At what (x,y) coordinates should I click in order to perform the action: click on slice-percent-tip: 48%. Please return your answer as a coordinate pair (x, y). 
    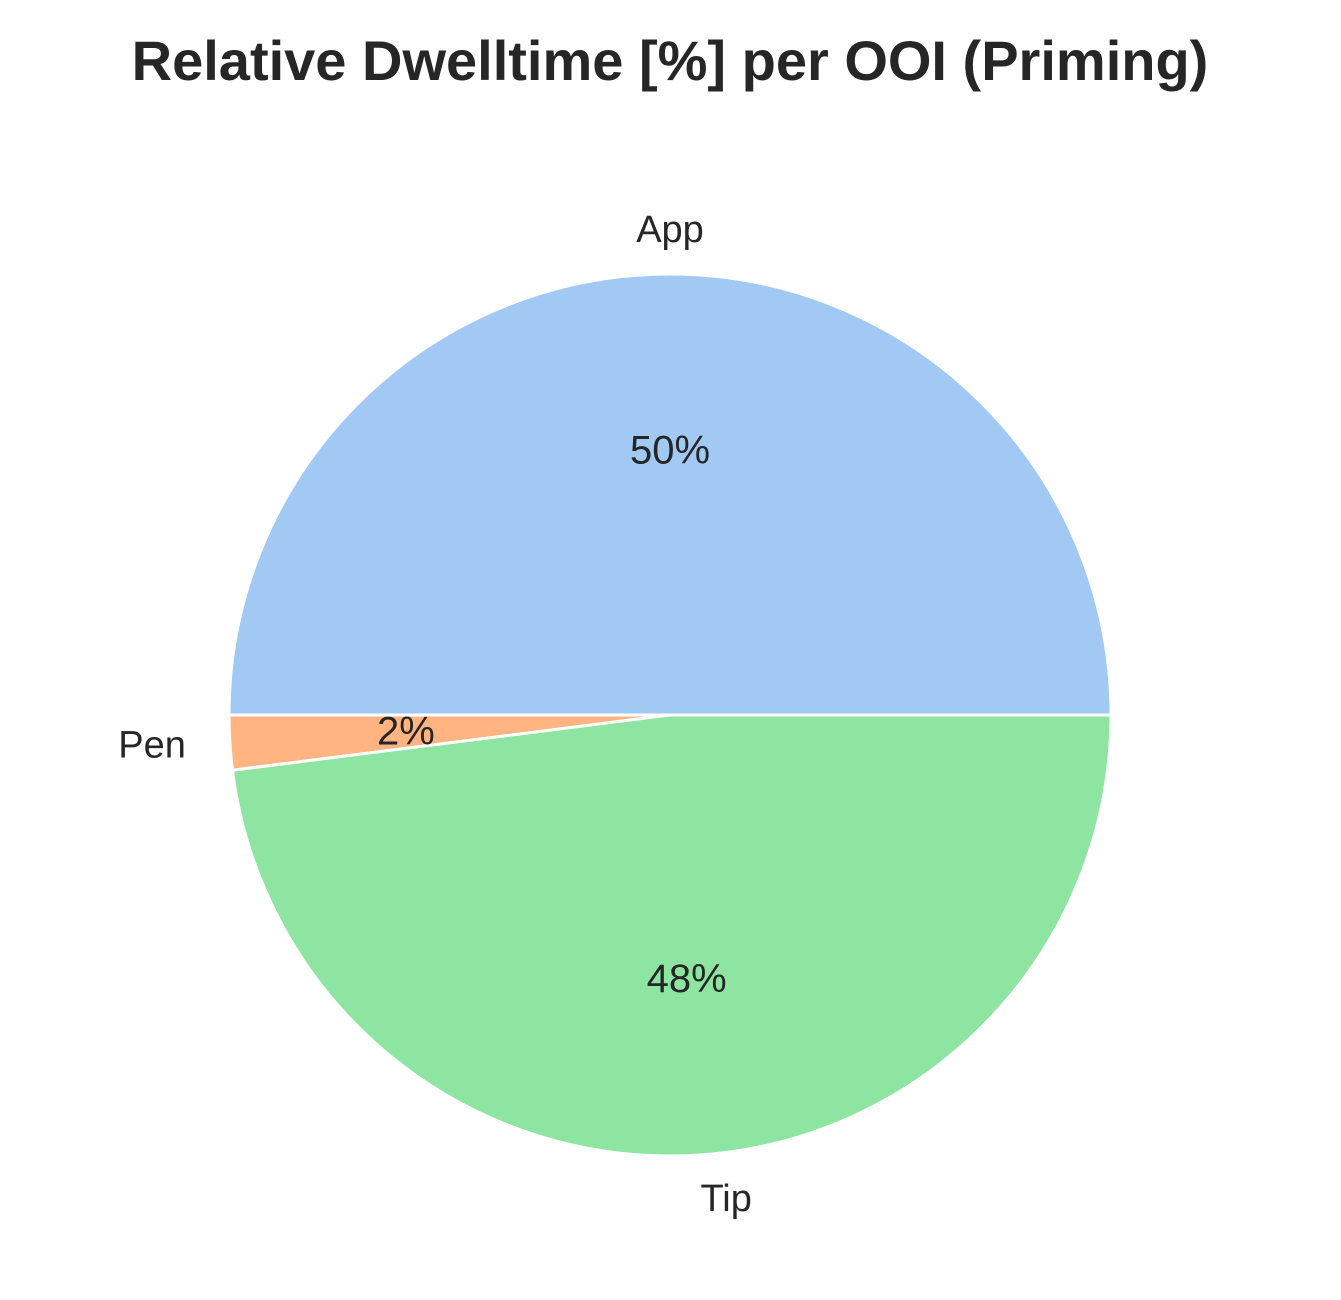
    Looking at the image, I should click on (687, 979).